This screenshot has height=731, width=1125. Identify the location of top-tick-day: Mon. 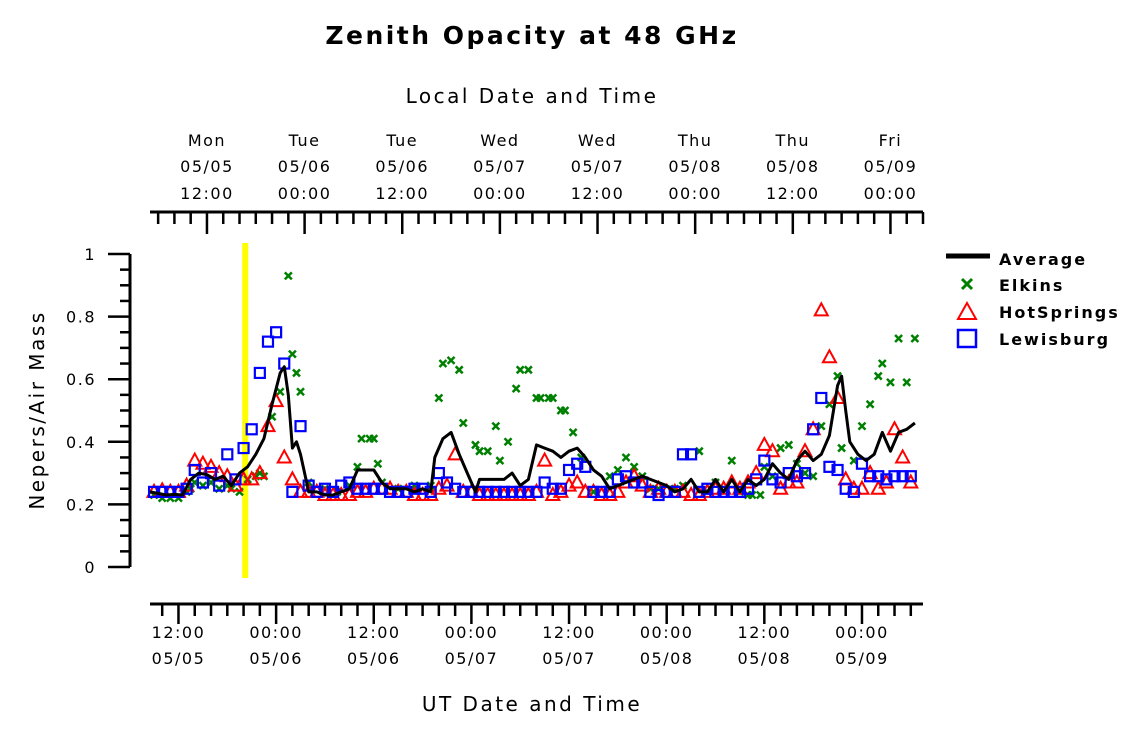
(207, 140).